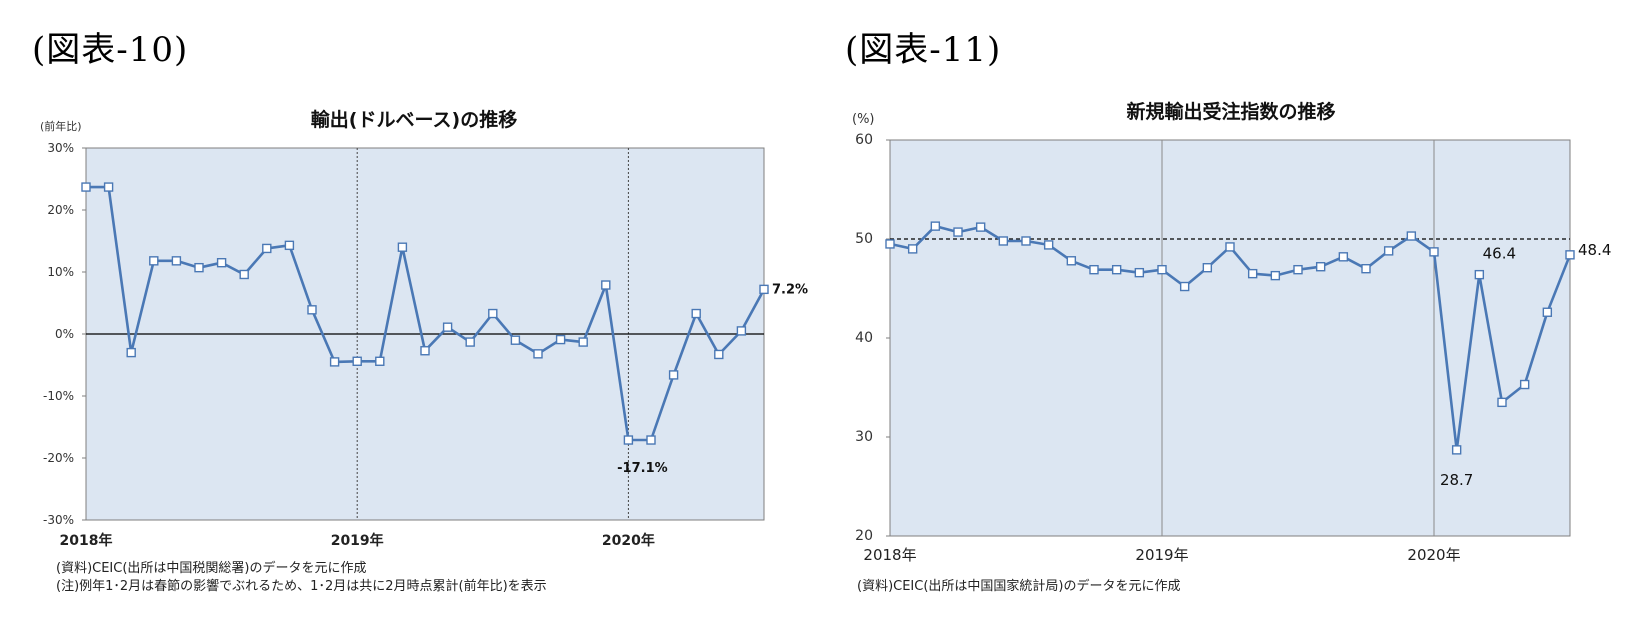  Describe the element at coordinates (60, 210) in the screenshot. I see `chart1-y-tick-label: 20%` at that location.